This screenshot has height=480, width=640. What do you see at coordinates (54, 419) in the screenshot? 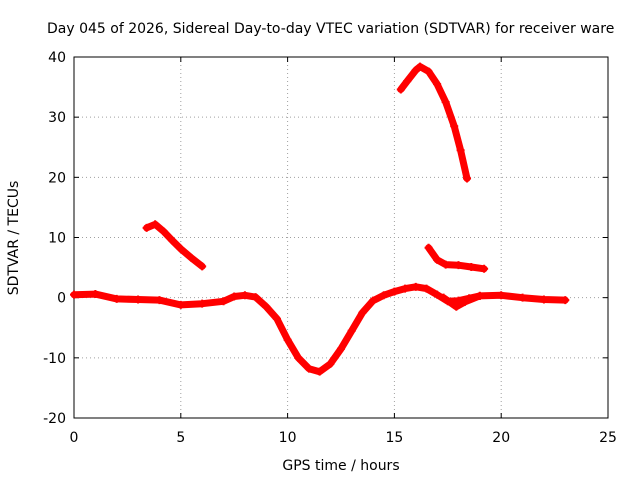
I see `y-tick-label: -20` at bounding box center [54, 419].